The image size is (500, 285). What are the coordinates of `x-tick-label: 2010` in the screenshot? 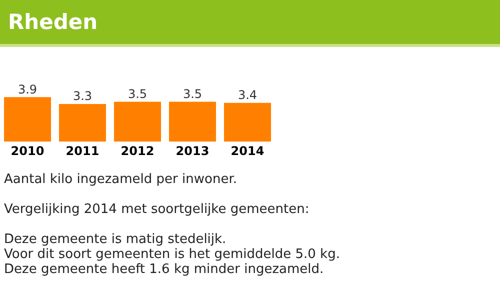 It's located at (27, 151).